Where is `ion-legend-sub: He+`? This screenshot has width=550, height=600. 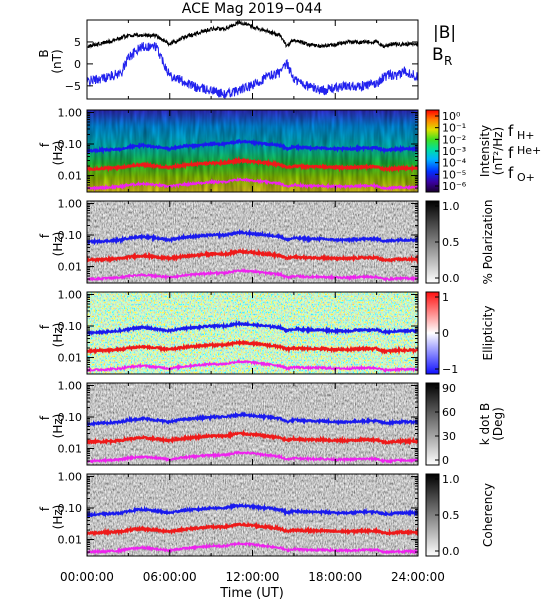
ion-legend-sub: He+ is located at coordinates (529, 150).